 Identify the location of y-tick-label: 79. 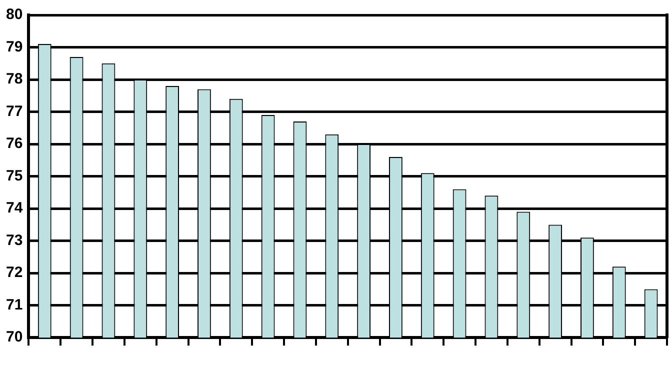
(14, 47).